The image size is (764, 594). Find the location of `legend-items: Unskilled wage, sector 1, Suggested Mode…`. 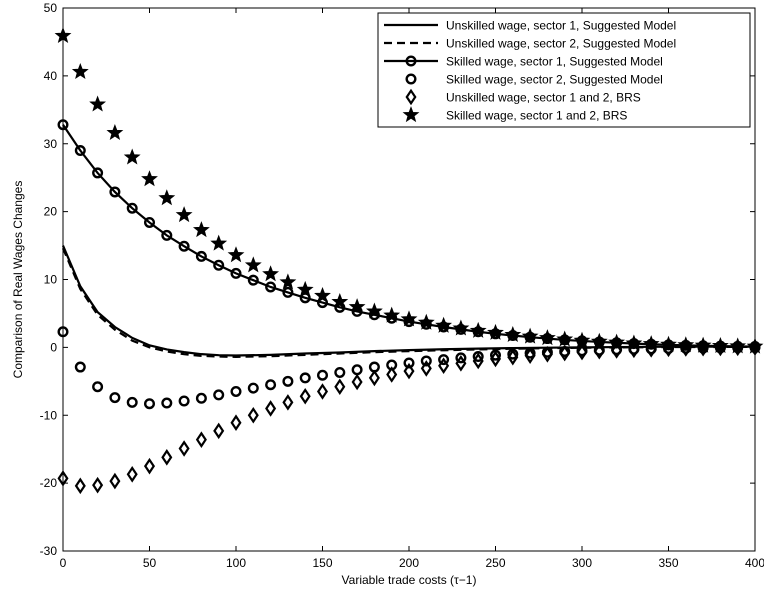

legend-items: Unskilled wage, sector 1, Suggested Mode… is located at coordinates (530, 71).